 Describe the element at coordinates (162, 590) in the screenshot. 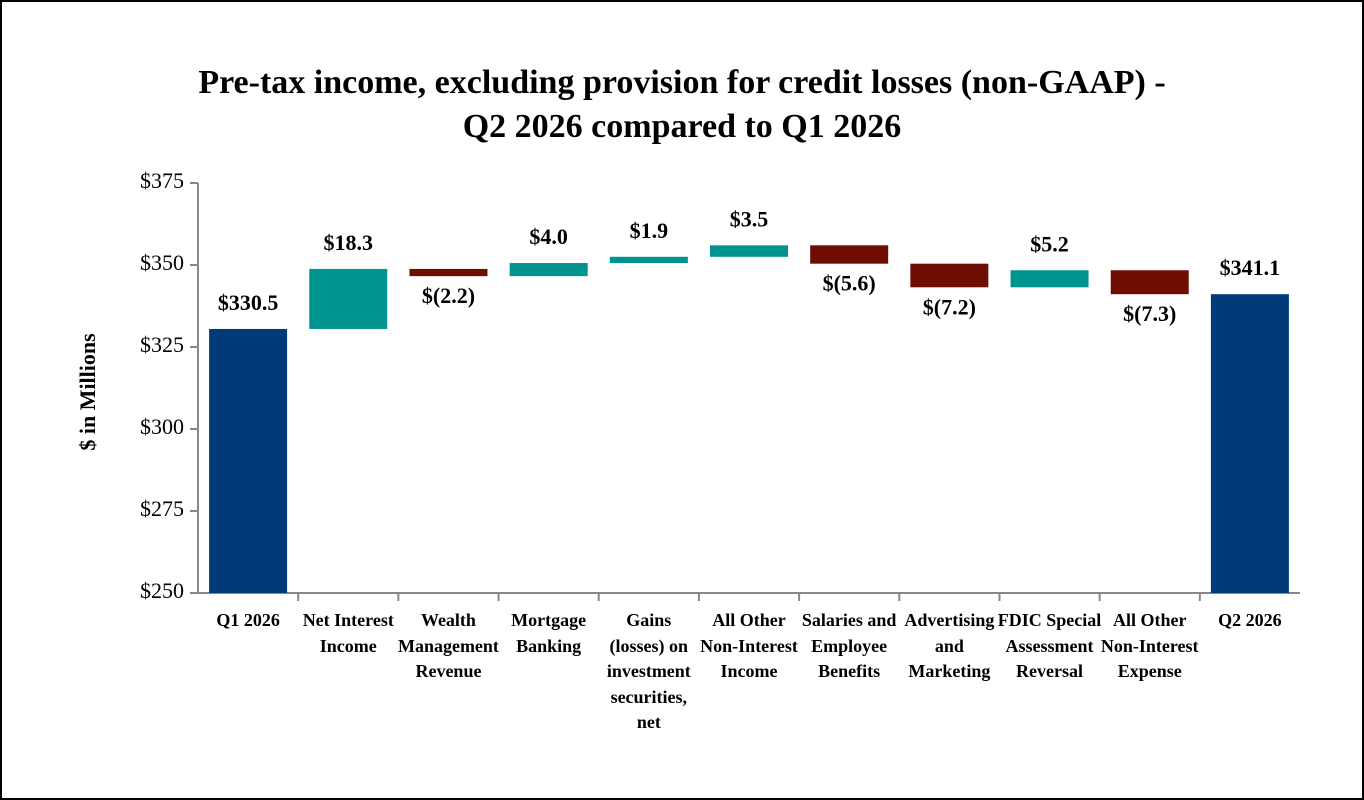

I see `y-tick-label: $250` at that location.